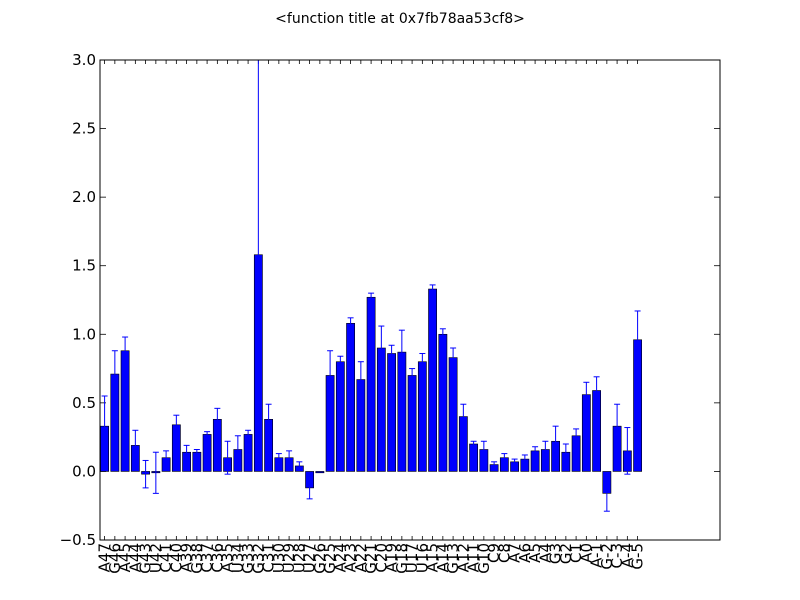  Describe the element at coordinates (484, 558) in the screenshot. I see `x-tick-label: G10` at that location.